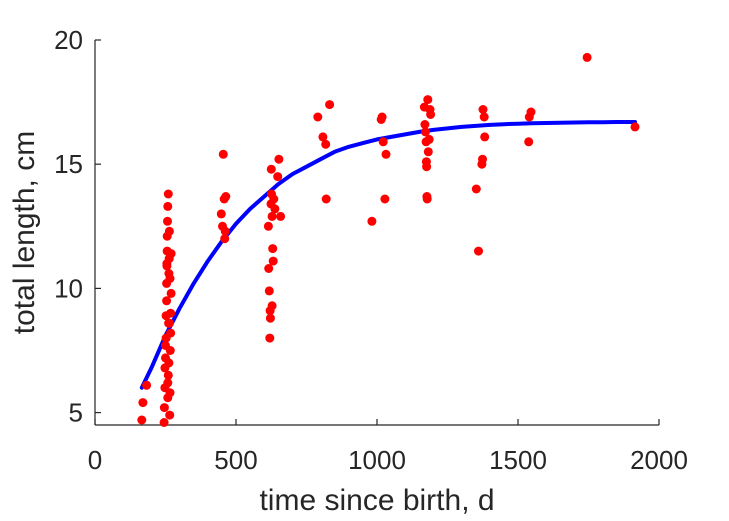 This screenshot has width=729, height=521. I want to click on x-tick-label: 0, so click(95, 460).